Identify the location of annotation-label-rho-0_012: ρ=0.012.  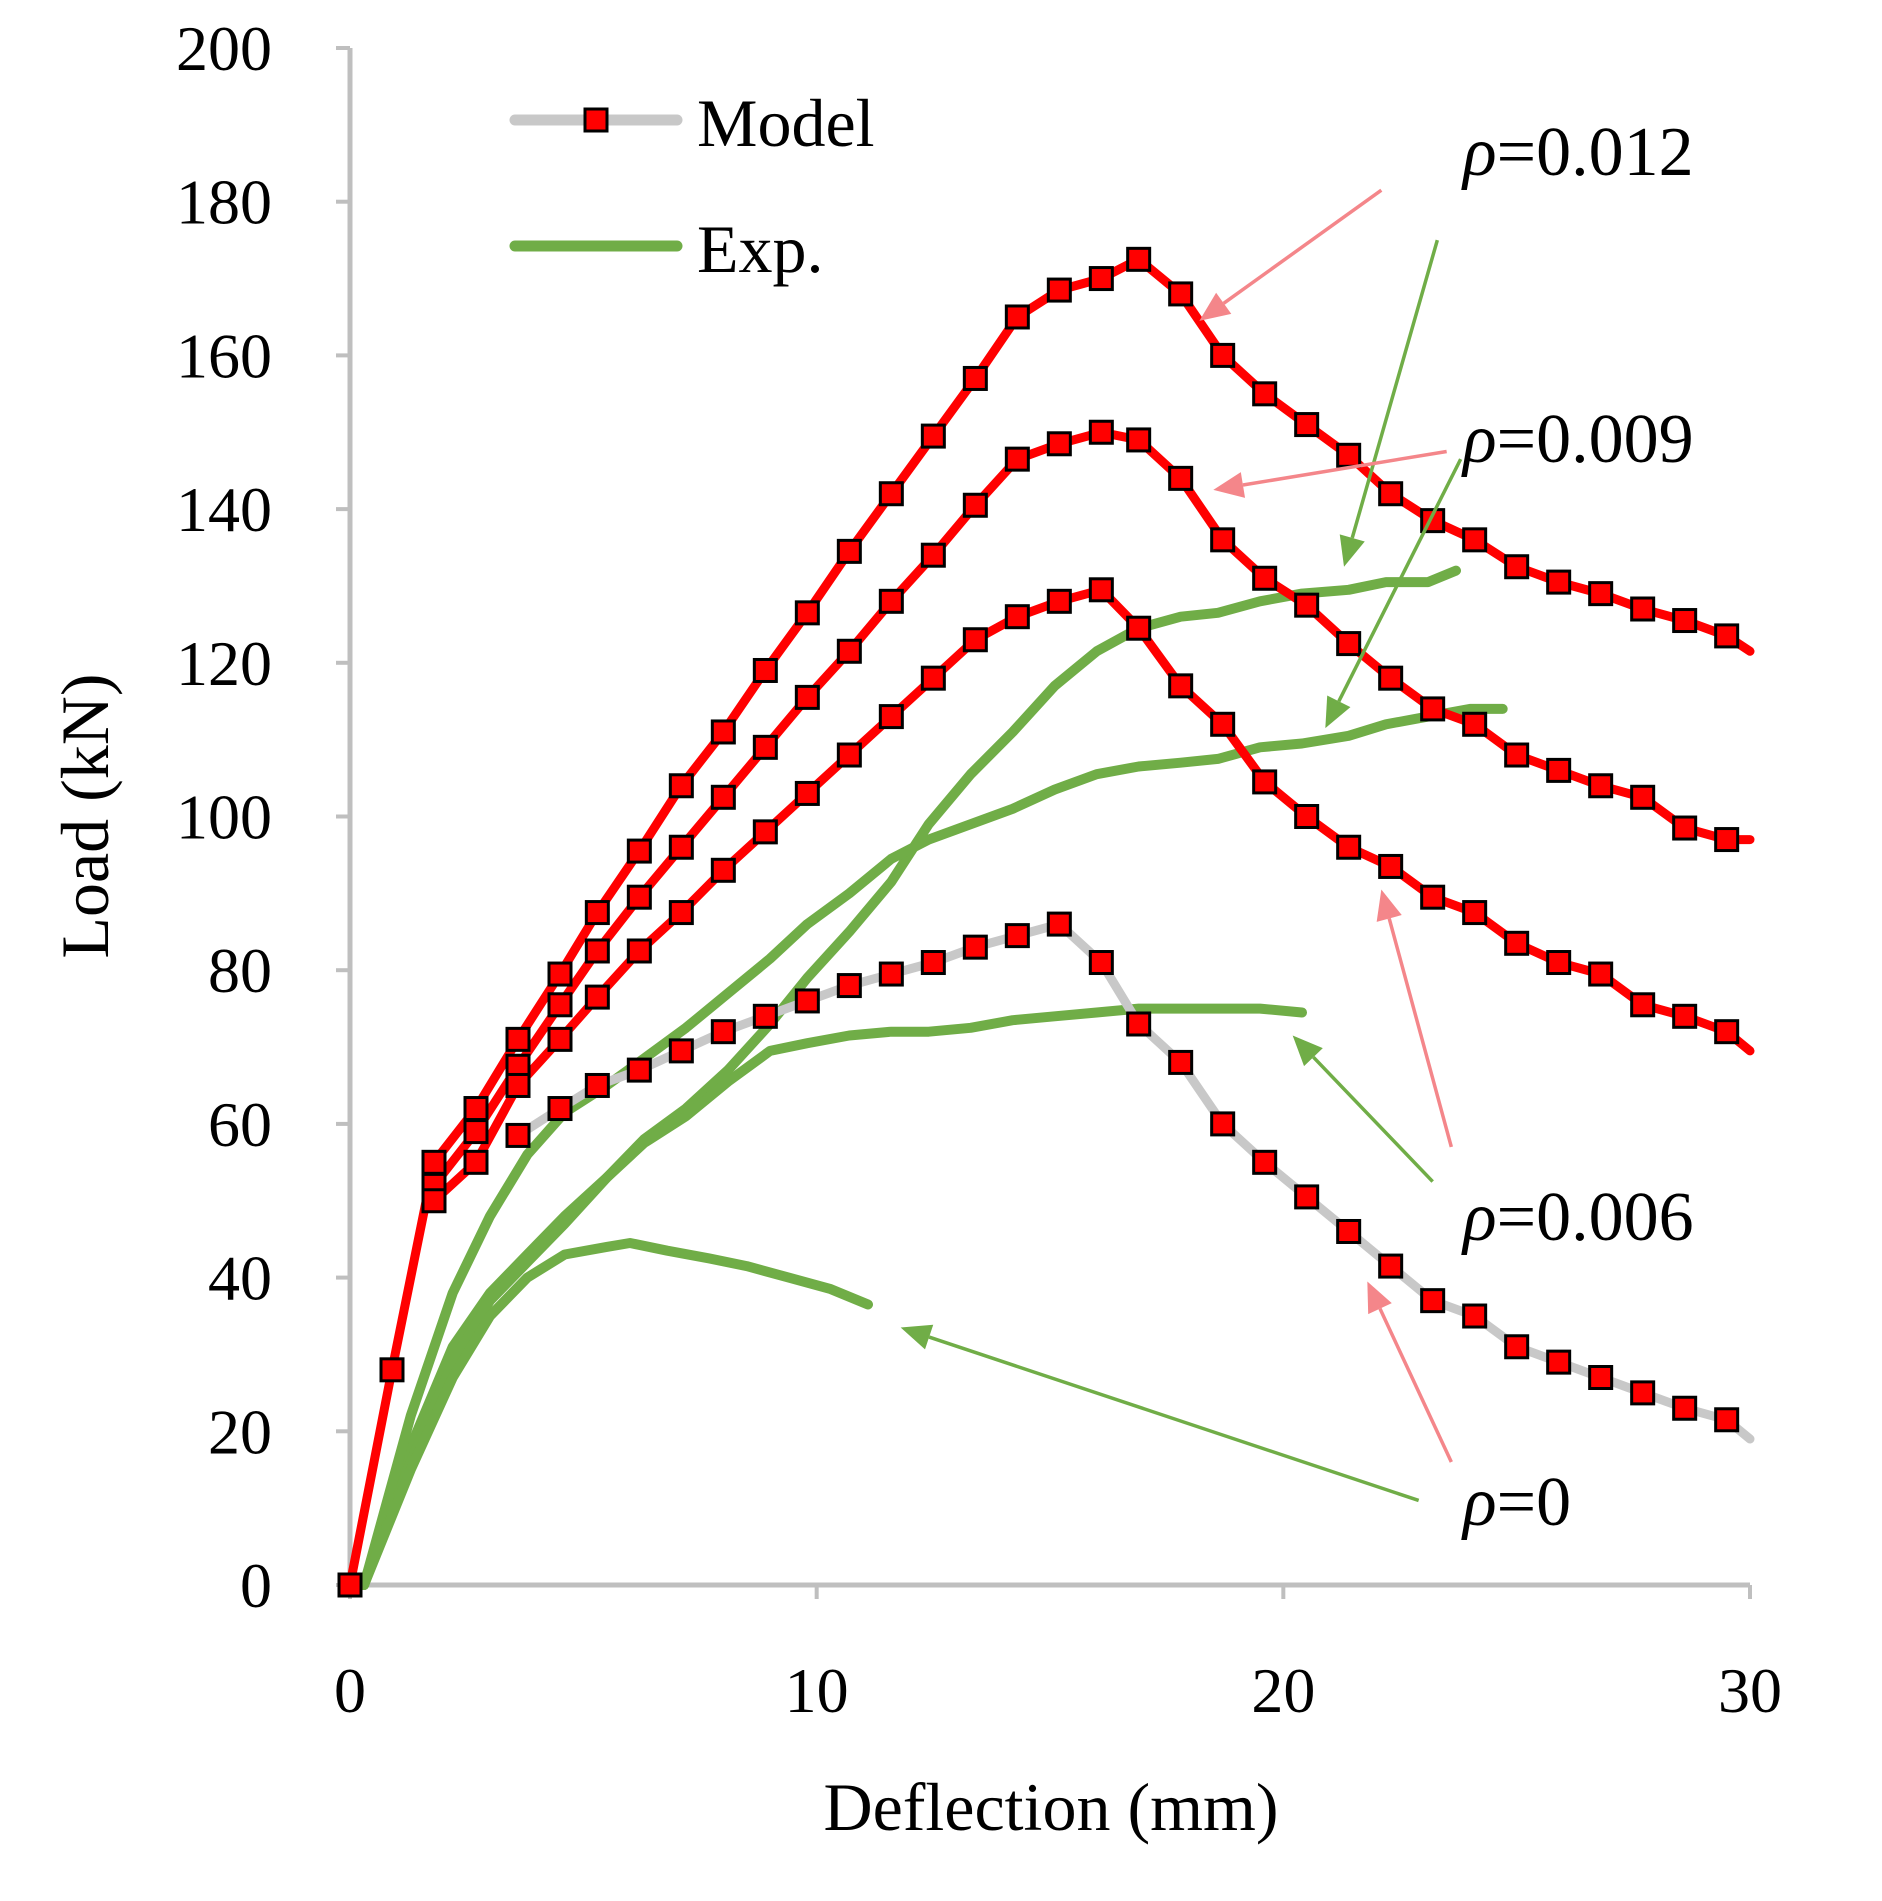
(1577, 152).